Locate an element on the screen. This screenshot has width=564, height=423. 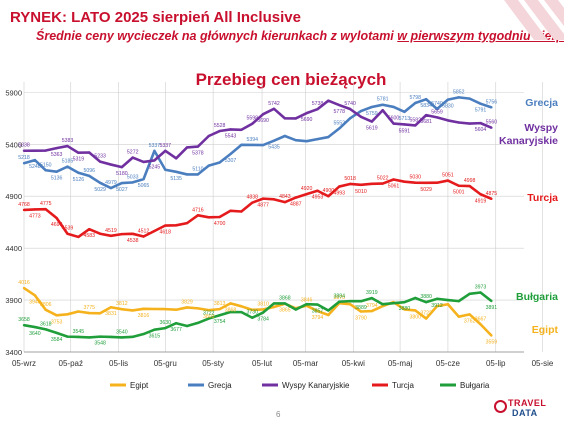
data-label-grecja: 5791 is located at coordinates (481, 111).